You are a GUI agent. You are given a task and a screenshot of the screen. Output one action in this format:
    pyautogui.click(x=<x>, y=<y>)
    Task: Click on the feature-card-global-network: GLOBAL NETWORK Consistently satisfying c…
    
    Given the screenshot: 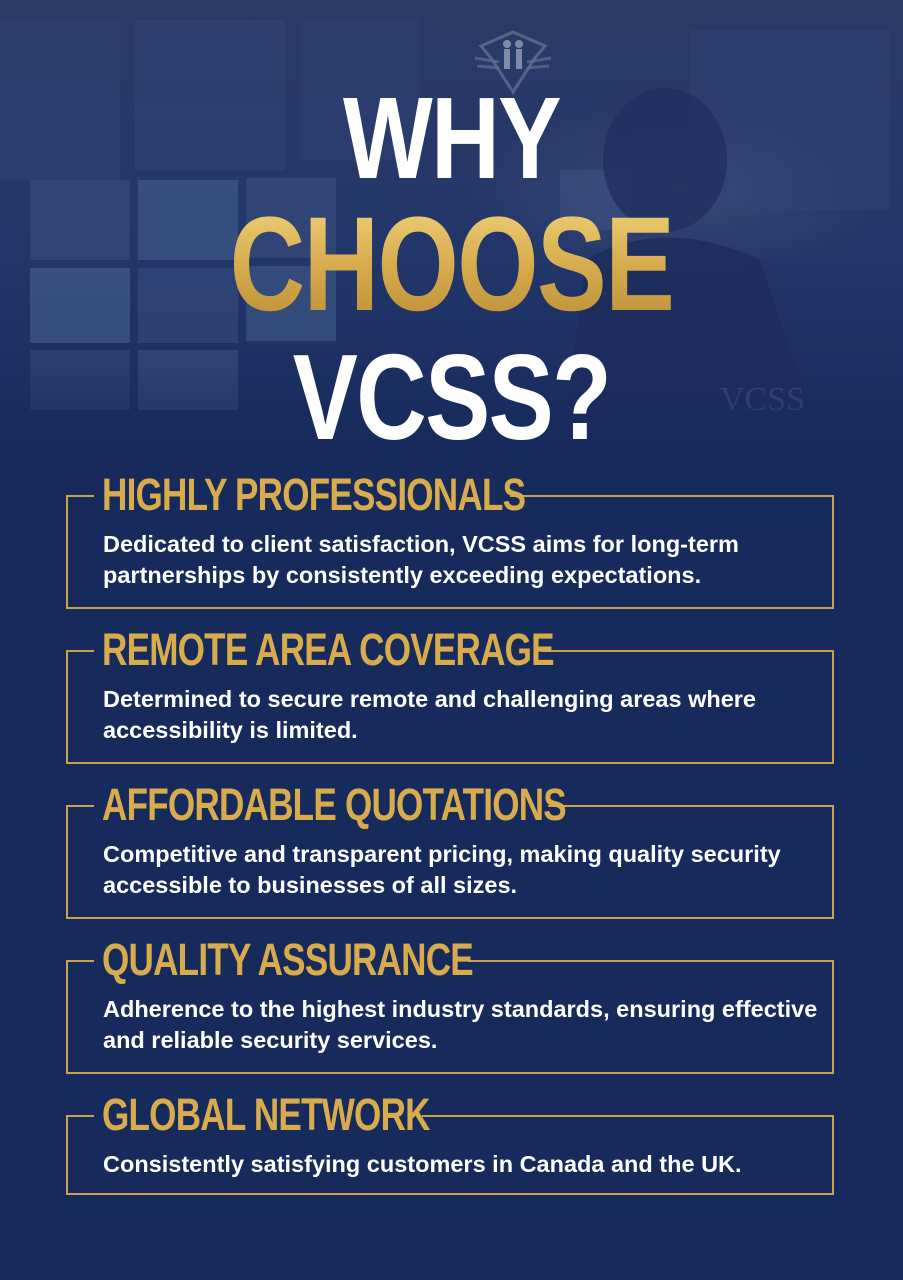 What is the action you would take?
    pyautogui.click(x=450, y=1143)
    